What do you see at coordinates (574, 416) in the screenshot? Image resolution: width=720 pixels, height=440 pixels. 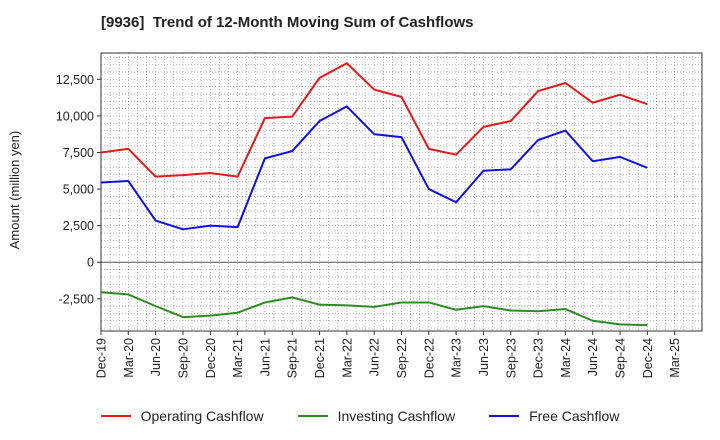 I see `legend-label: Free Cashflow` at bounding box center [574, 416].